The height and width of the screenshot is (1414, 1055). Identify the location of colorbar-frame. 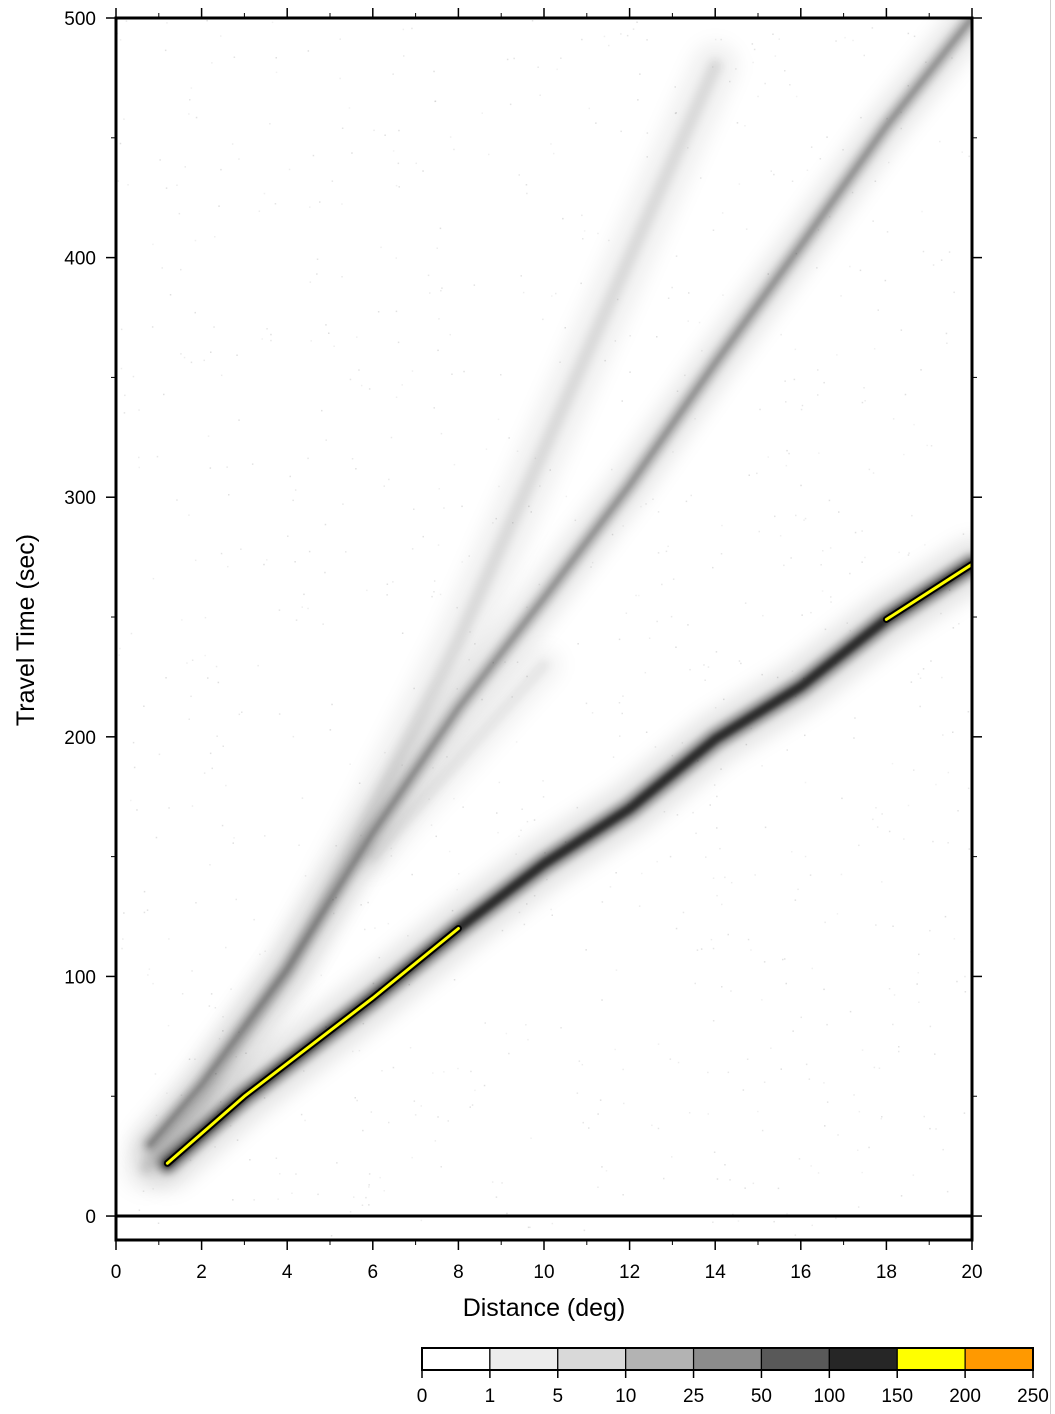
(727, 1359).